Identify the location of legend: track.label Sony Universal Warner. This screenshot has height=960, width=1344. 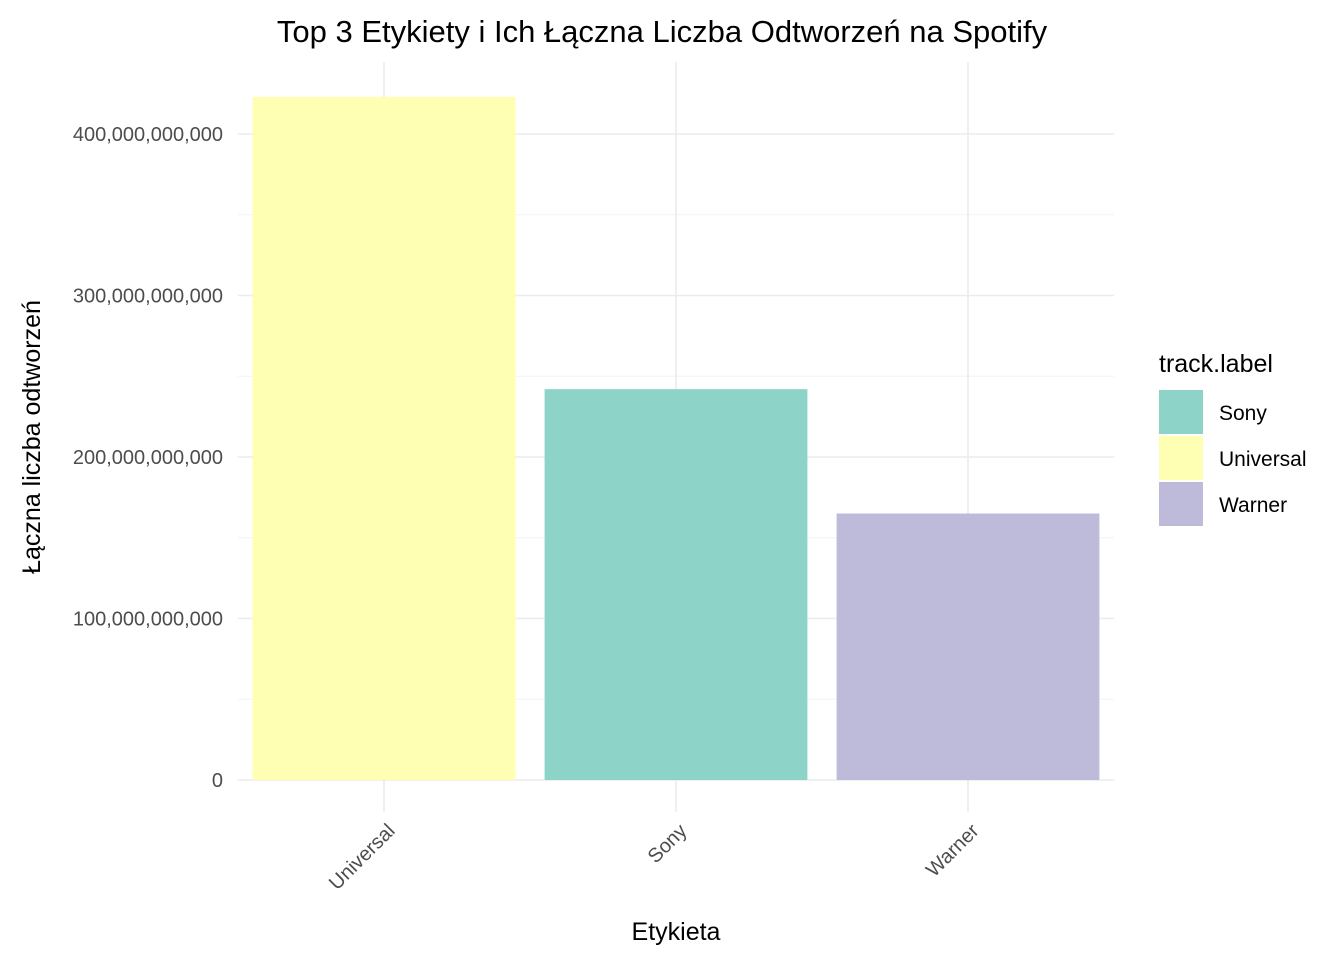
(1233, 438).